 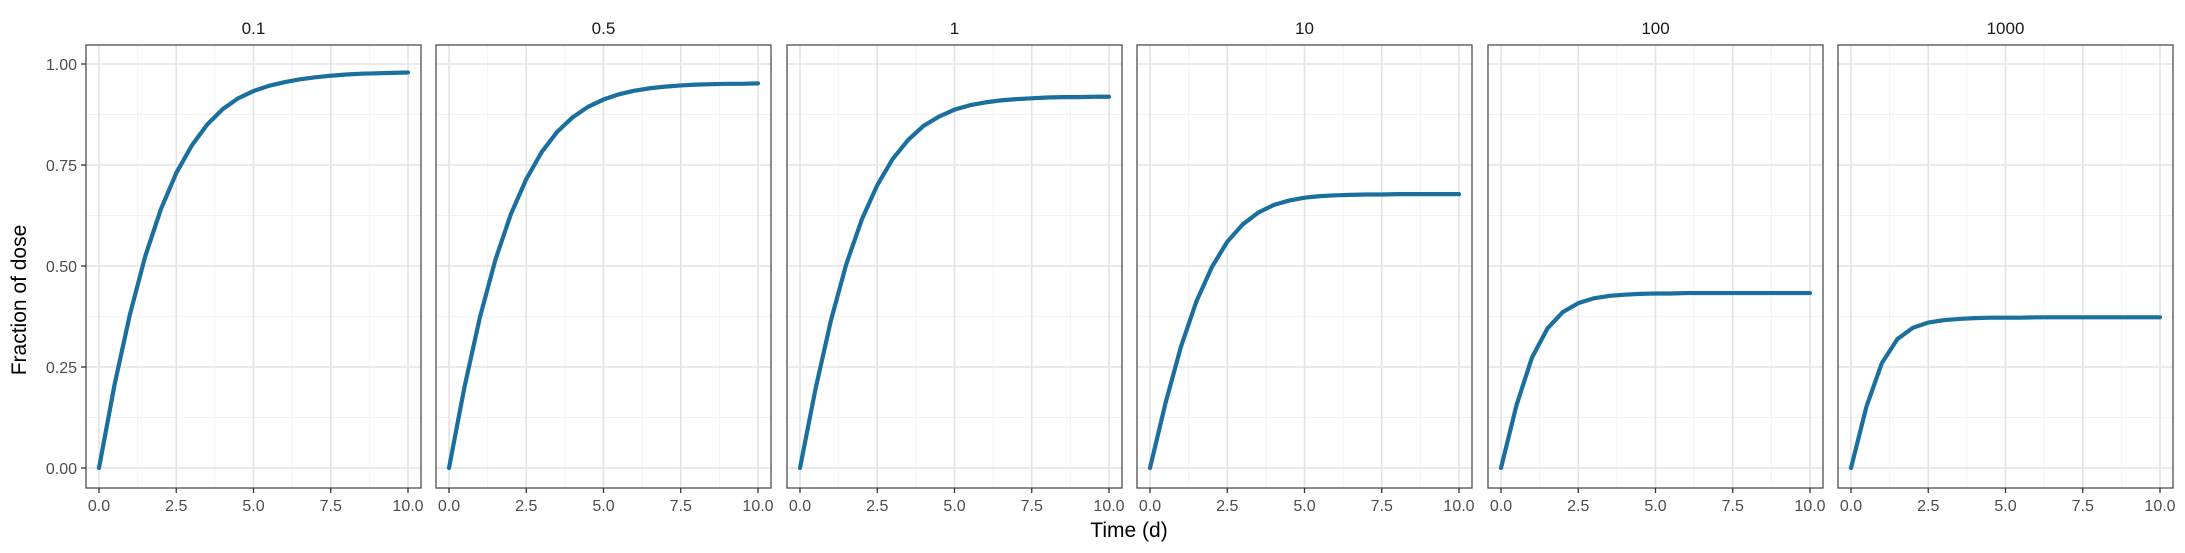 I want to click on facet-strip-label: 10, so click(x=1304, y=28).